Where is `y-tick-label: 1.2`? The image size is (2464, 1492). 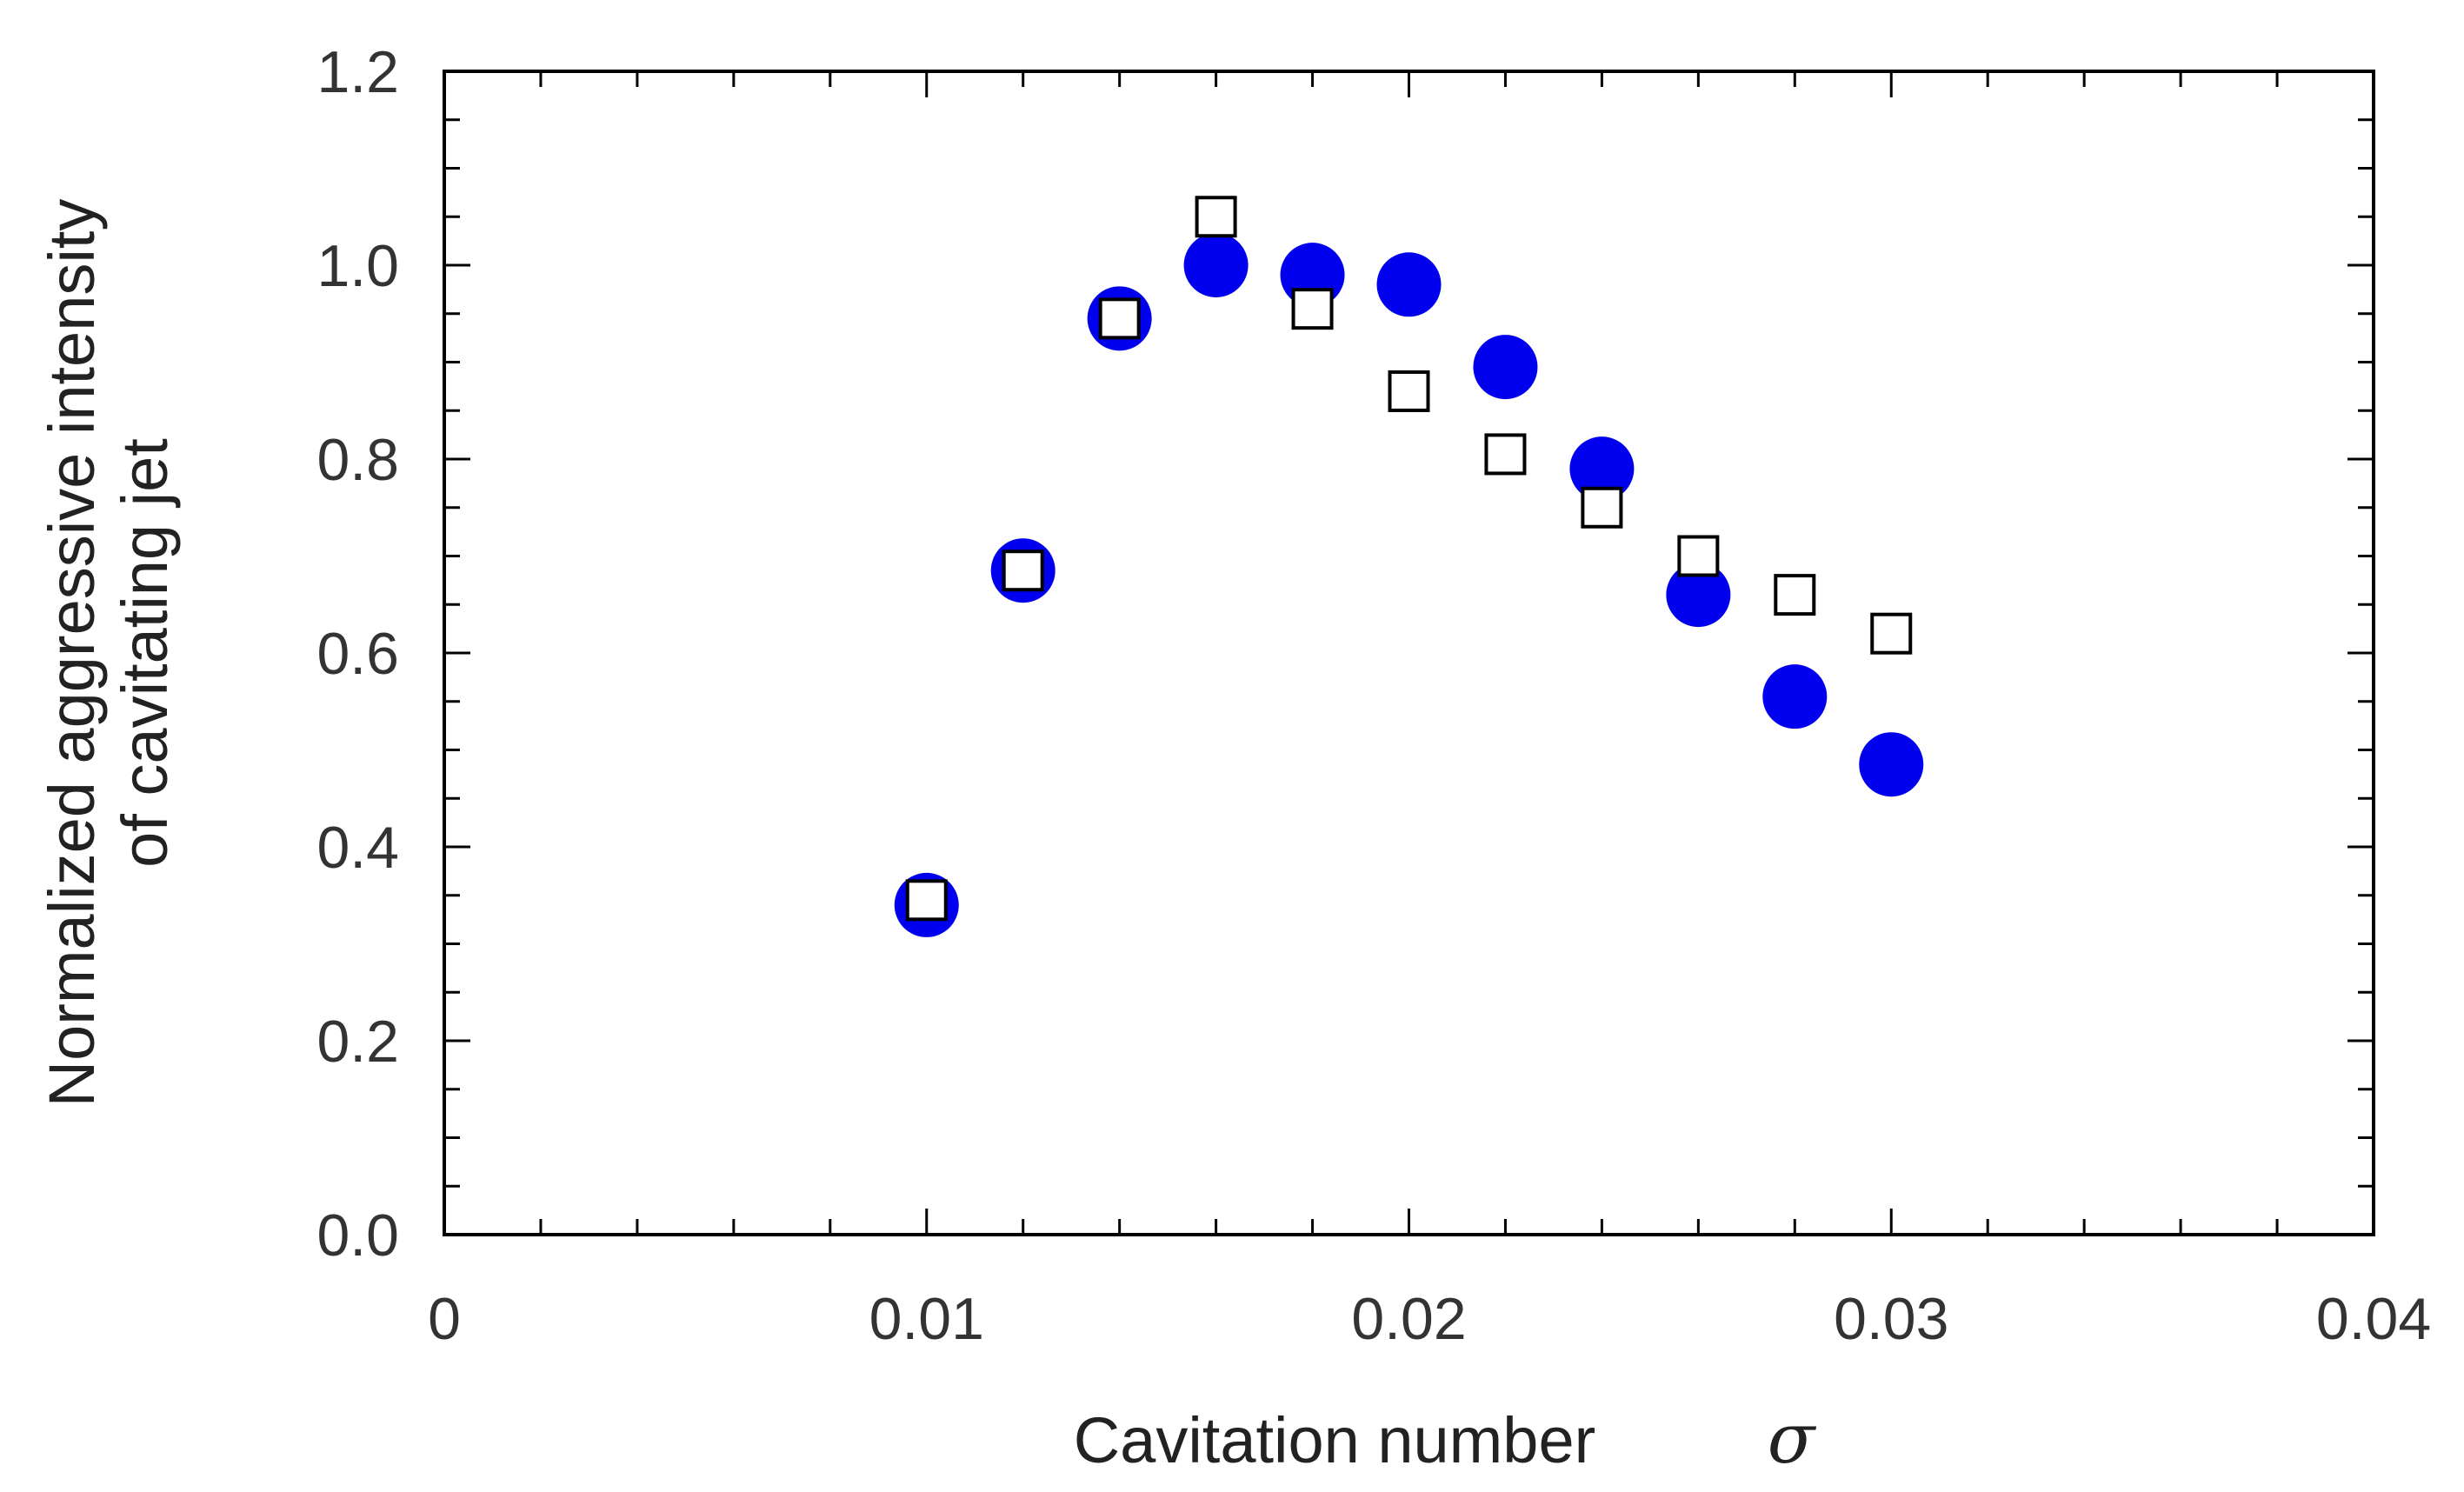
y-tick-label: 1.2 is located at coordinates (357, 72).